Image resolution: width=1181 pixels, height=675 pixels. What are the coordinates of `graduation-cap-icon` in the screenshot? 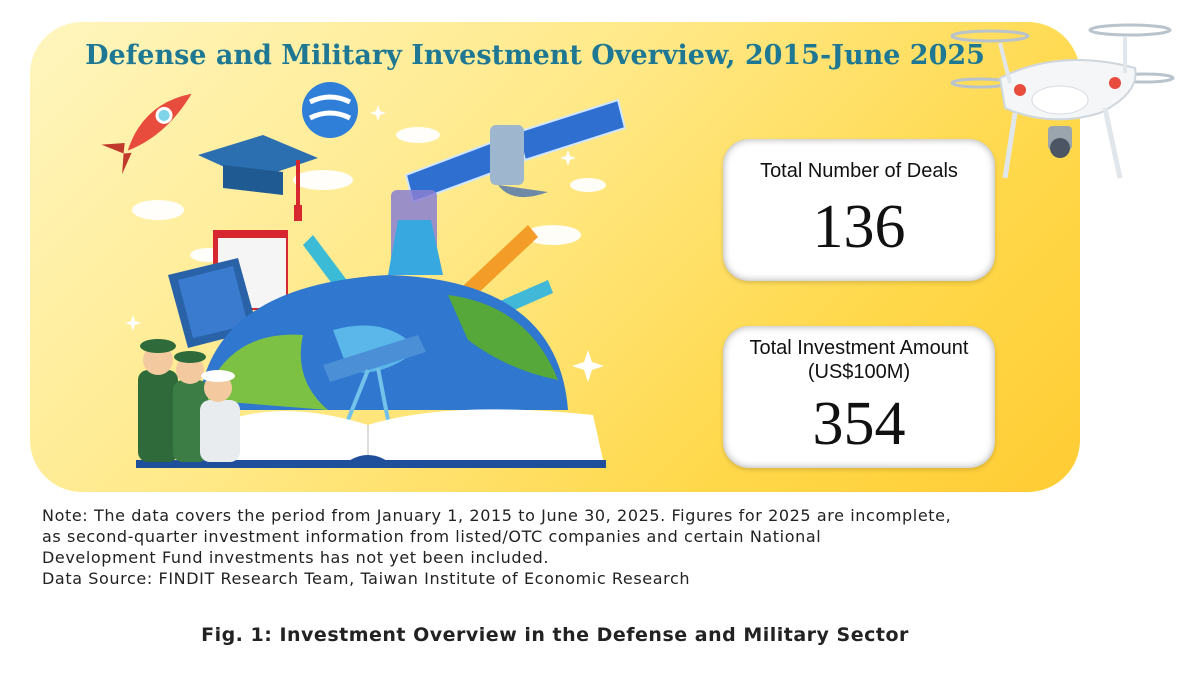 It's located at (258, 178).